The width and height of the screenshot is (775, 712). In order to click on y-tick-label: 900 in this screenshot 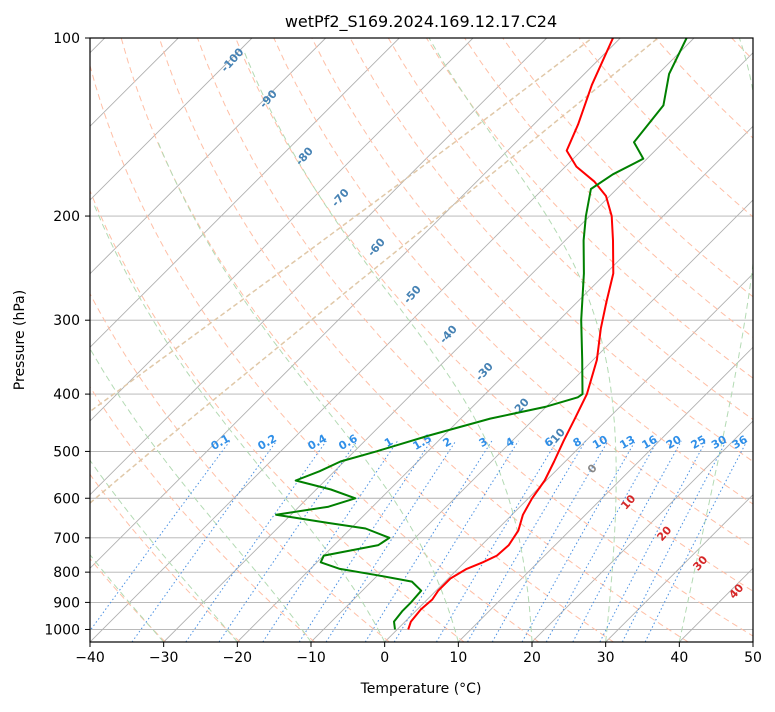, I will do `click(66, 603)`.